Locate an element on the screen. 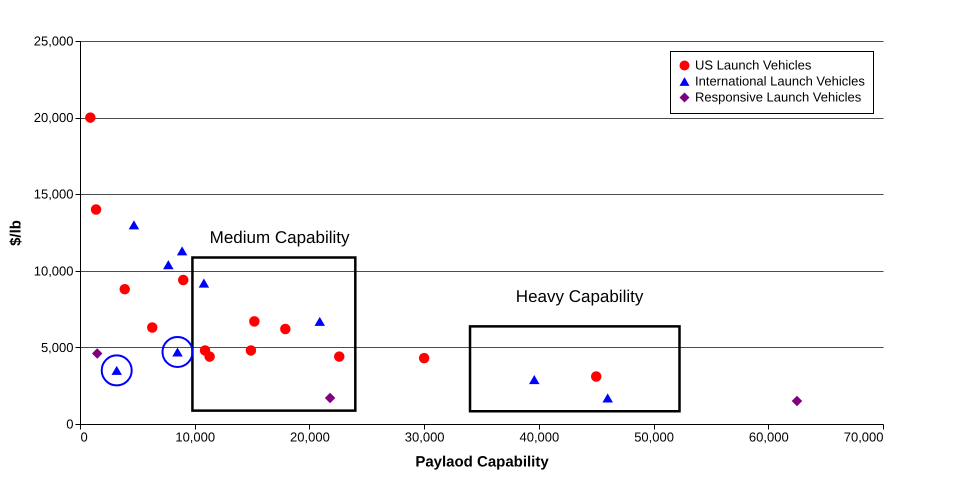 The image size is (953, 502). x-tick-label: 30,000 is located at coordinates (424, 437).